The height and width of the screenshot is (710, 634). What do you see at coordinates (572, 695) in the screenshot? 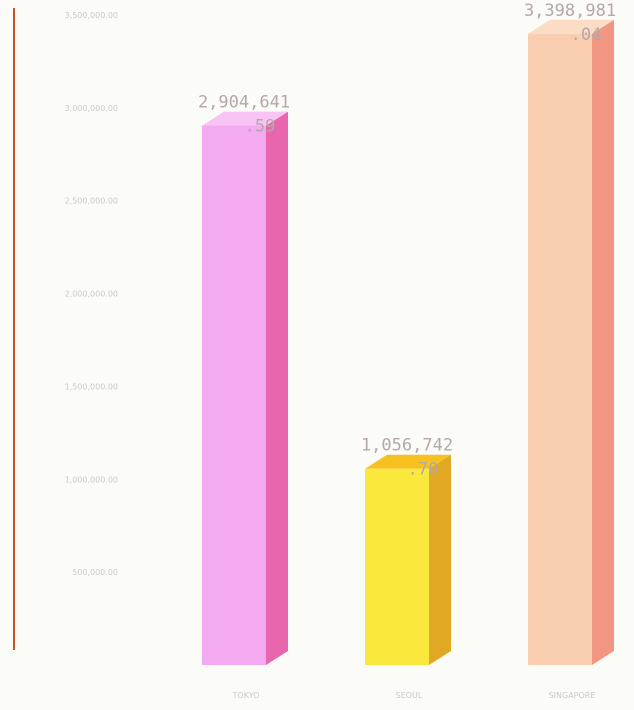
I see `x-category-label: SINGAPORE` at bounding box center [572, 695].